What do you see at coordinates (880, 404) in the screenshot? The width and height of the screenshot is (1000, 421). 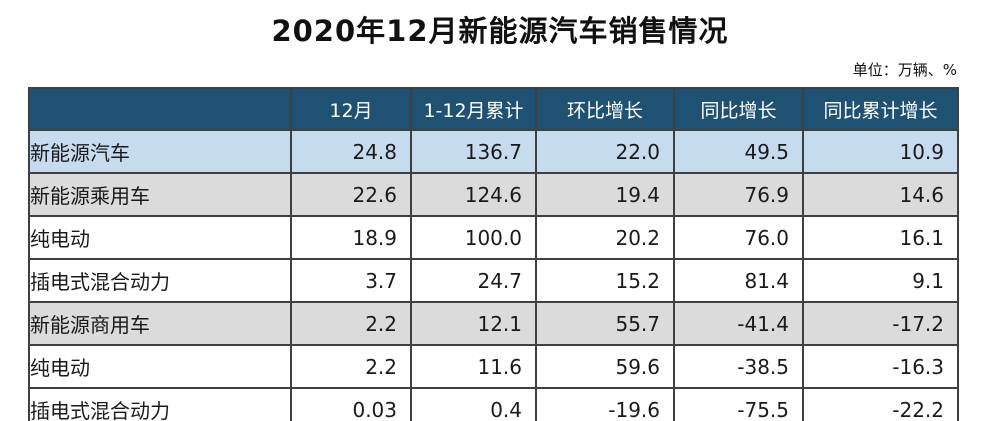 I see `cell-value: -22.2` at bounding box center [880, 404].